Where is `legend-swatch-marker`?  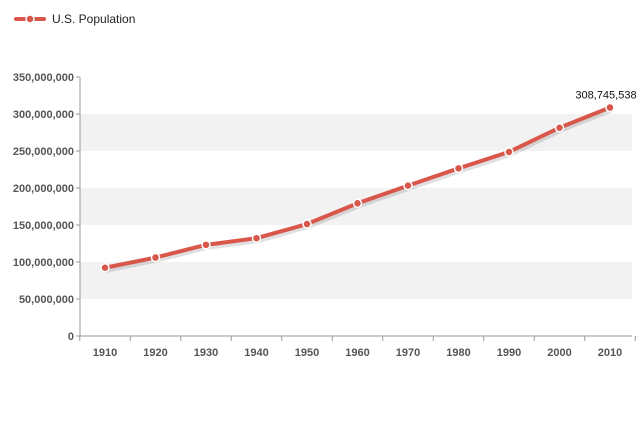 legend-swatch-marker is located at coordinates (30, 19).